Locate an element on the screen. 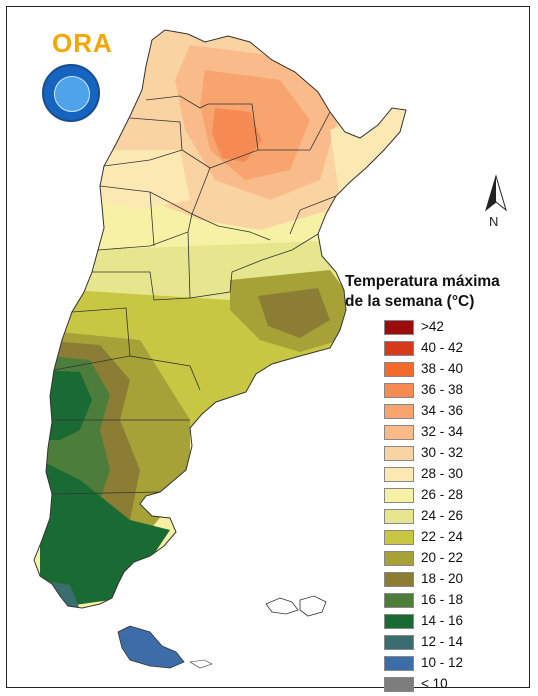 This screenshot has height=696, width=538. legend-label: 22 - 24 is located at coordinates (442, 536).